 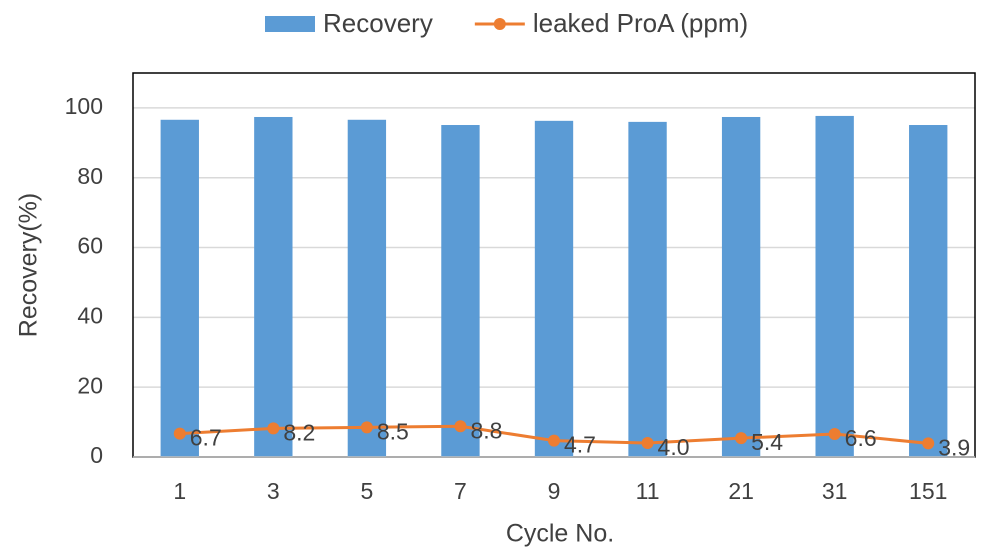 What do you see at coordinates (835, 491) in the screenshot?
I see `x-tick-label: 31` at bounding box center [835, 491].